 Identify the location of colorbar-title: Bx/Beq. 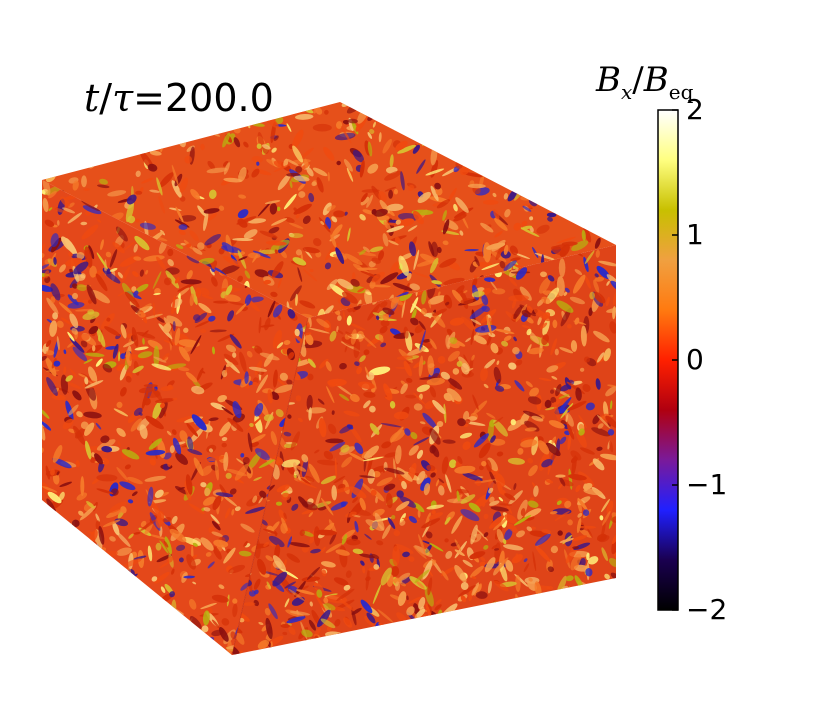
(645, 82).